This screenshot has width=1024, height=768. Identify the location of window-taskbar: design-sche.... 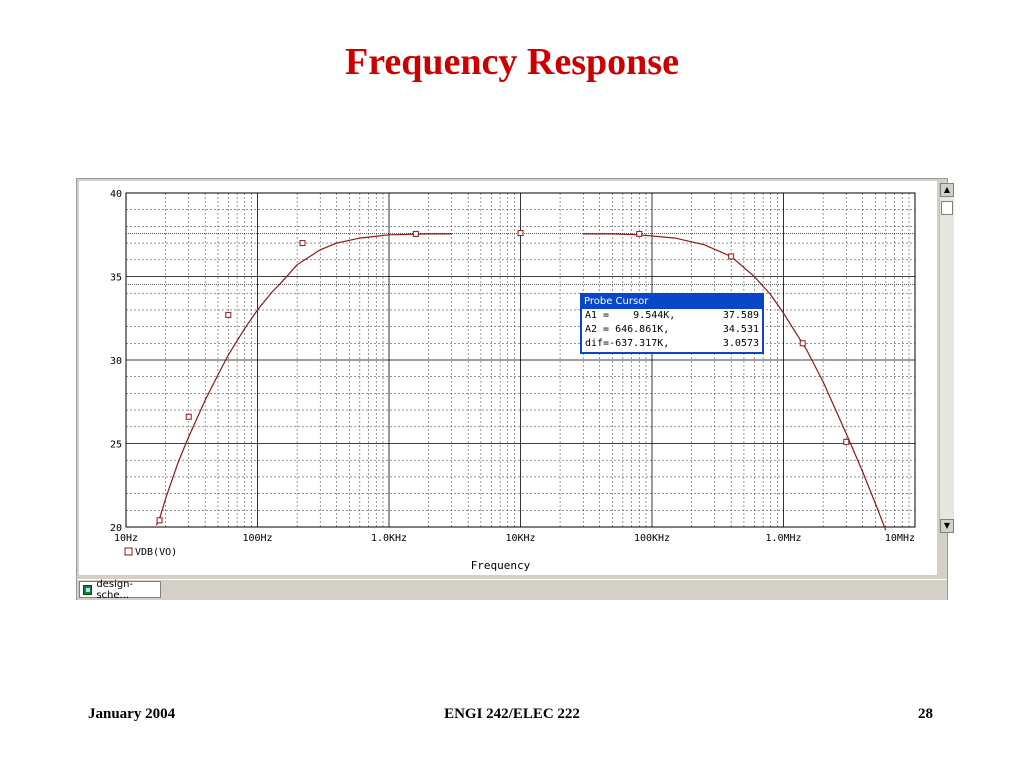
(512, 589).